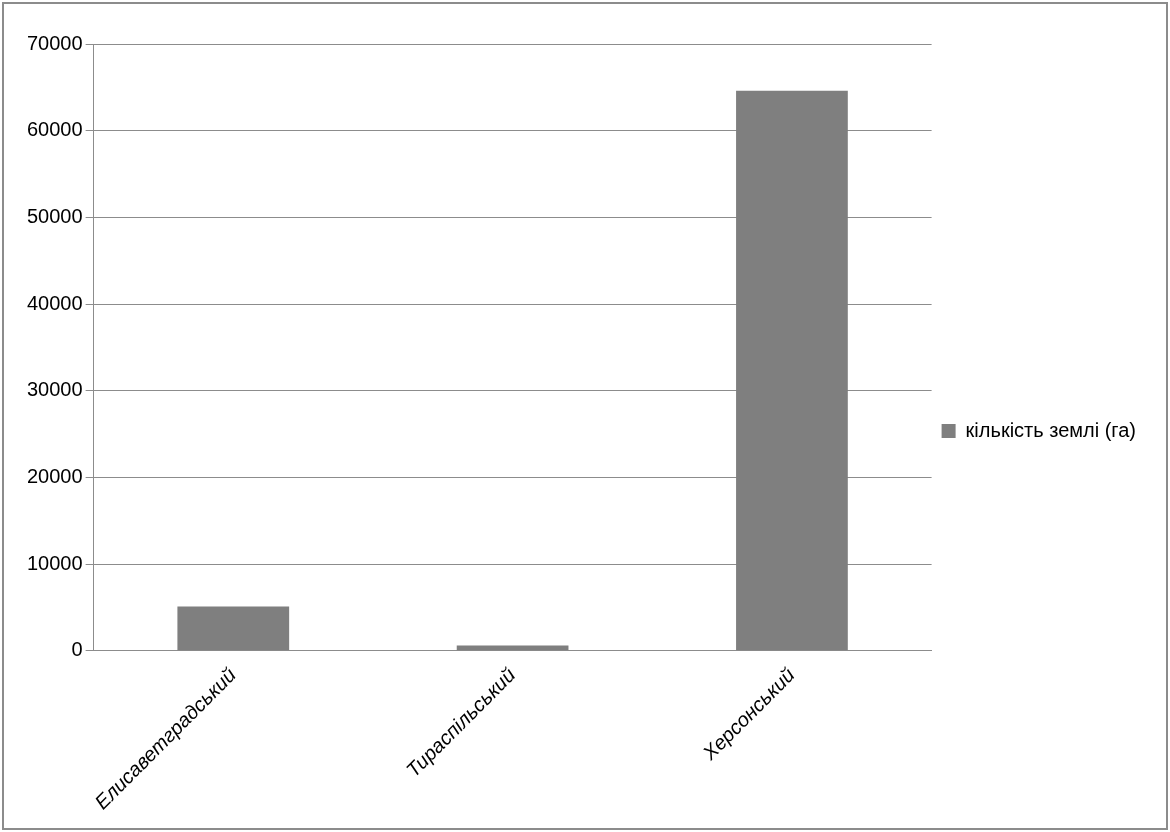 This screenshot has height=832, width=1170. What do you see at coordinates (54, 302) in the screenshot?
I see `y-tick-label: 40000` at bounding box center [54, 302].